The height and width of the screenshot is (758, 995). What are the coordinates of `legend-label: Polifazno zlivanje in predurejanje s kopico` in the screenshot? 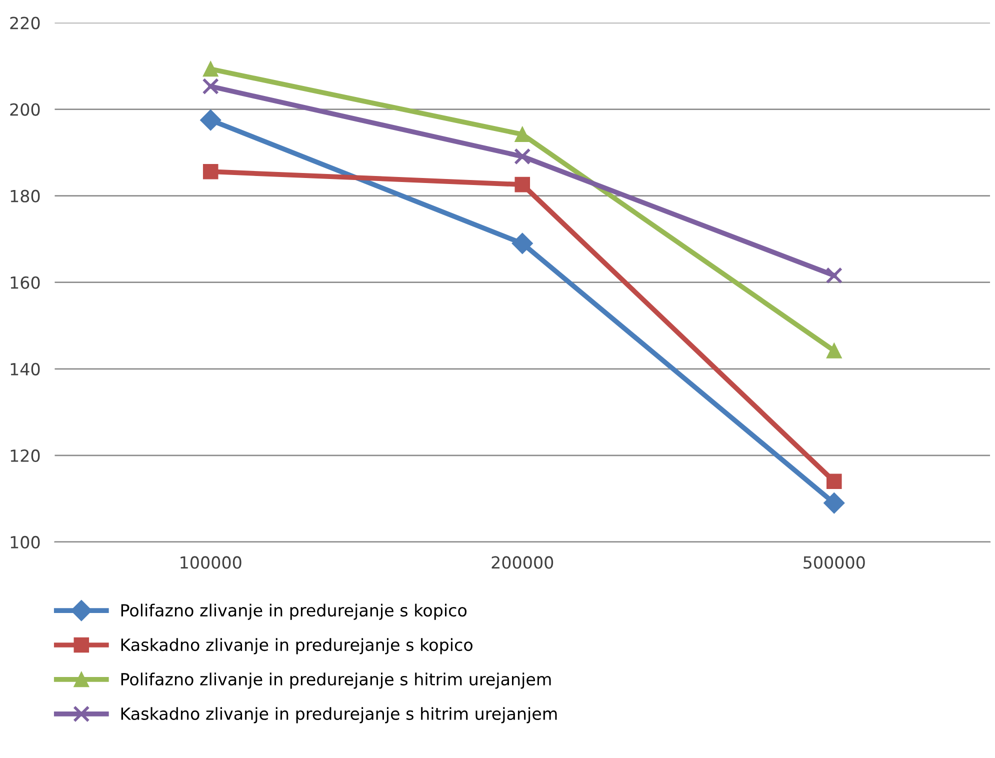 It's located at (294, 612).